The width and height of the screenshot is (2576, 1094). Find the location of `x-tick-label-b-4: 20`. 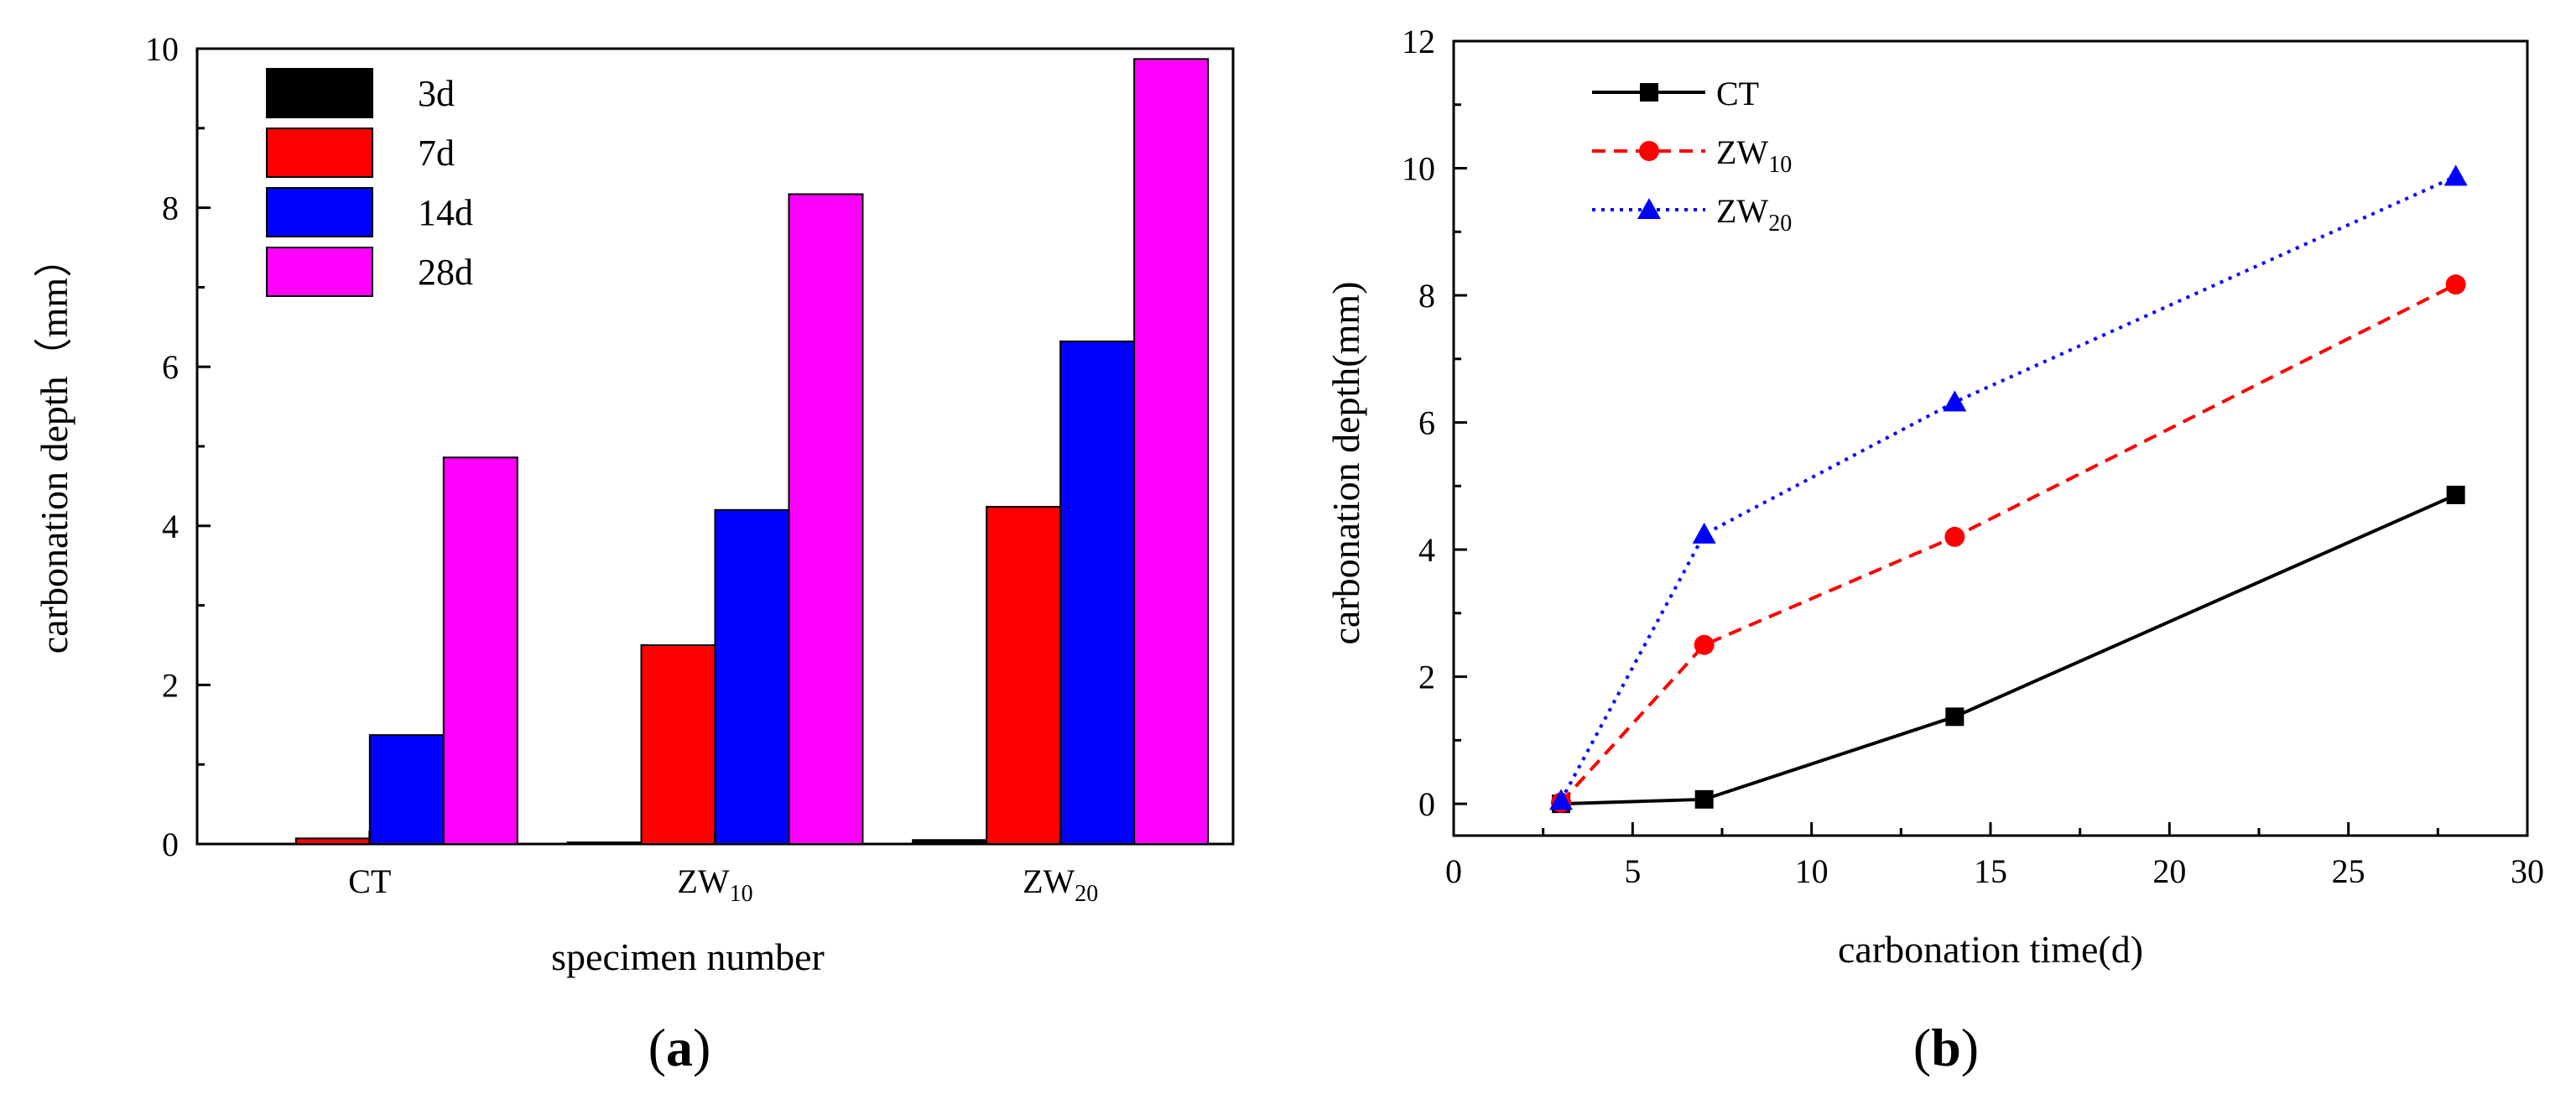

x-tick-label-b-4: 20 is located at coordinates (2169, 871).